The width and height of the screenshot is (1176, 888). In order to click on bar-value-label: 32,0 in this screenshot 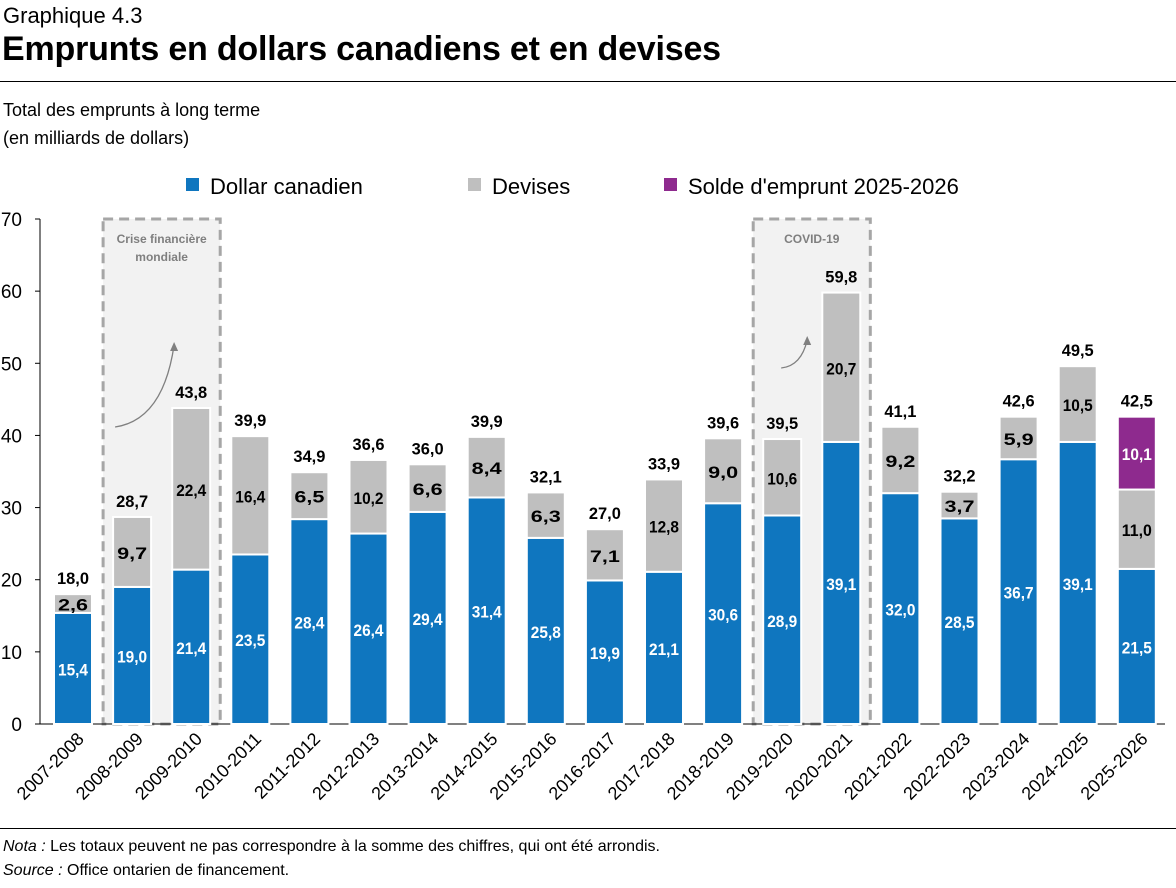, I will do `click(900, 610)`.